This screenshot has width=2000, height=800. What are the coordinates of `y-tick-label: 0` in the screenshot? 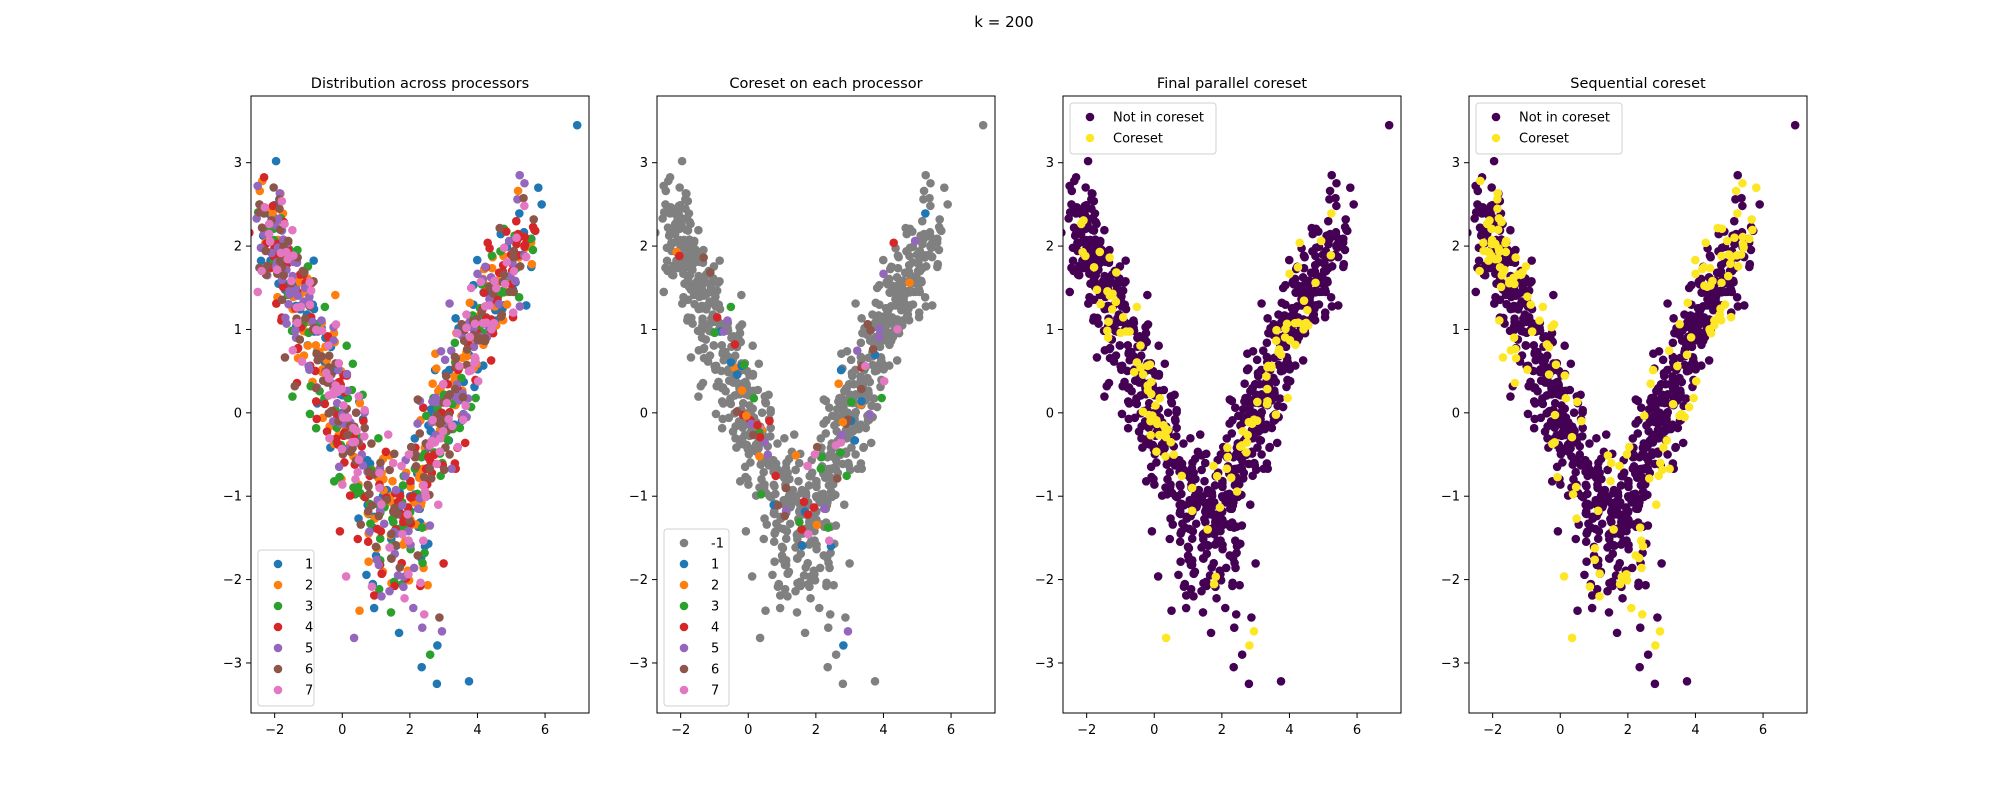 It's located at (1050, 413).